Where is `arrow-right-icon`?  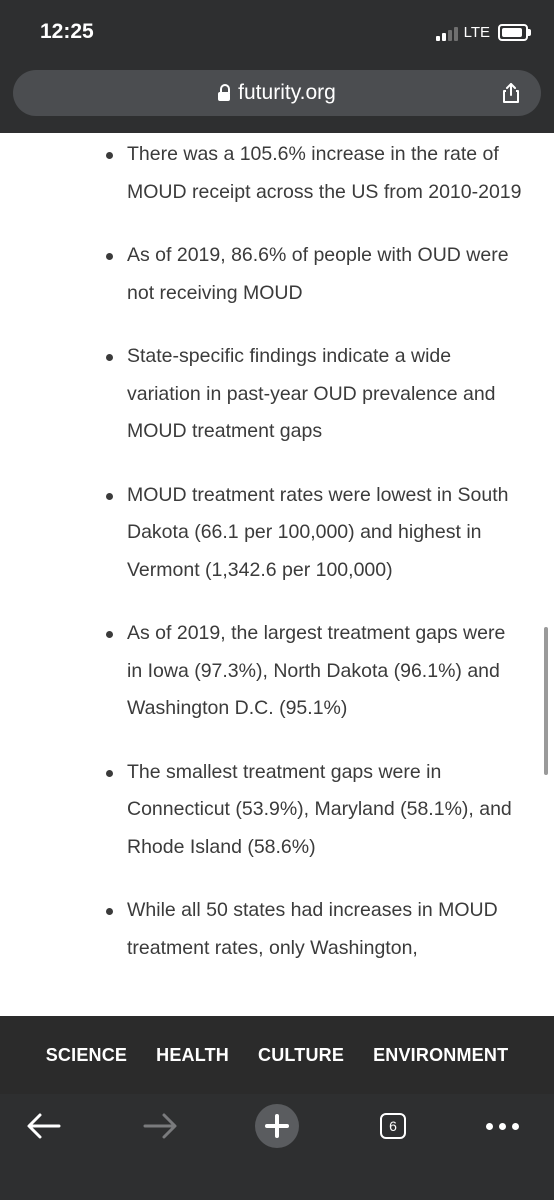 arrow-right-icon is located at coordinates (160, 1126).